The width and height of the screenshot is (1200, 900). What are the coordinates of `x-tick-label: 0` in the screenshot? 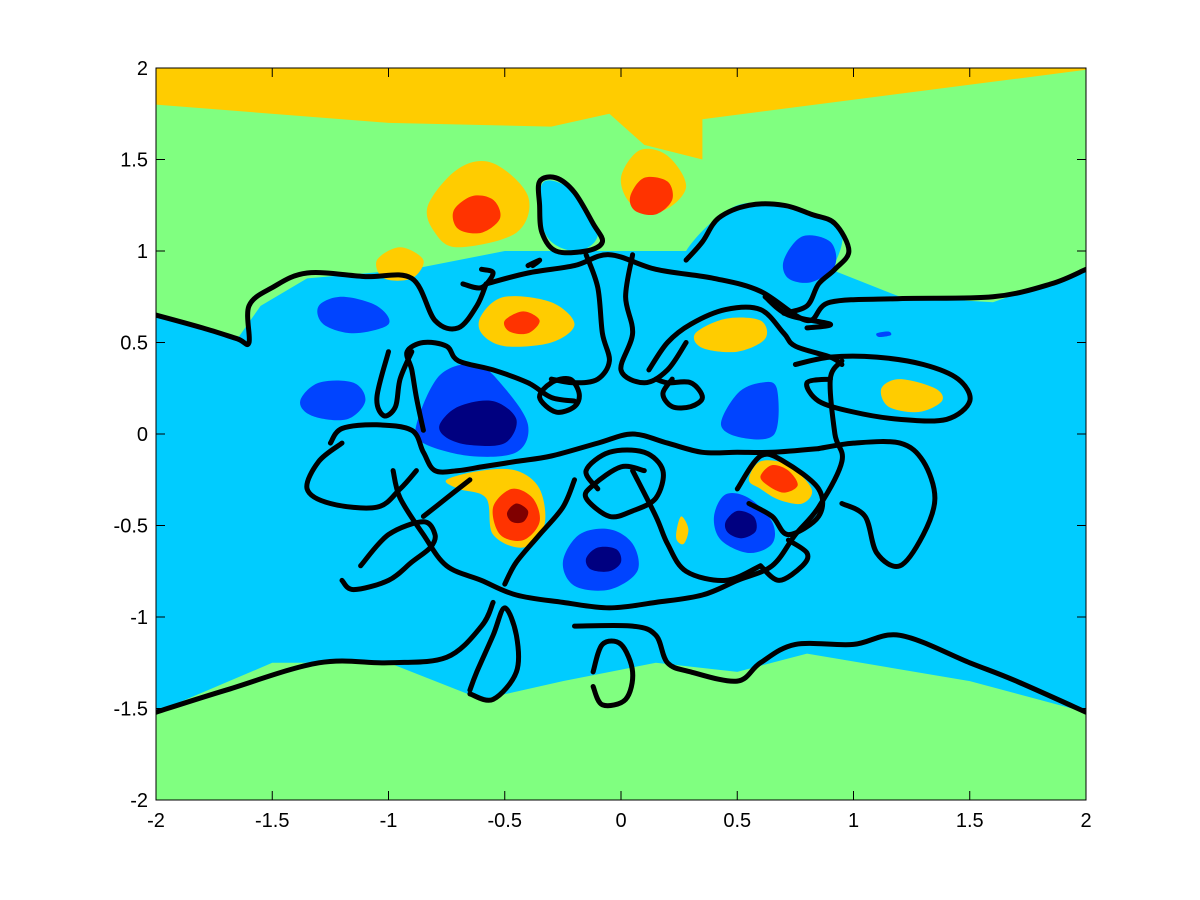 It's located at (620, 821).